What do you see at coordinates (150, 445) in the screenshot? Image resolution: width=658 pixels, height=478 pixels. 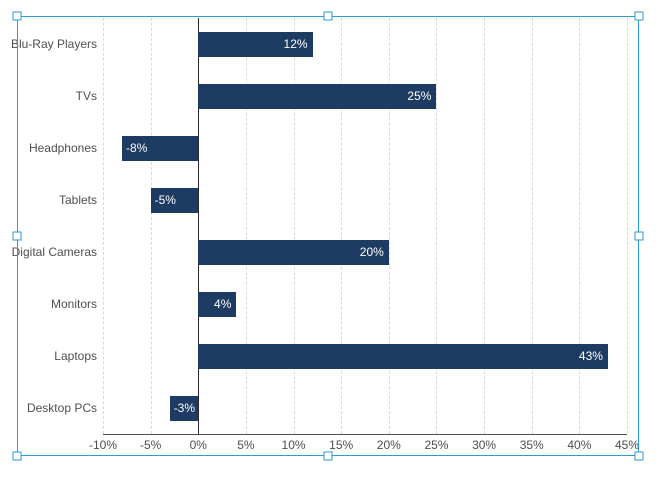 I see `x-tick-label: -5%` at bounding box center [150, 445].